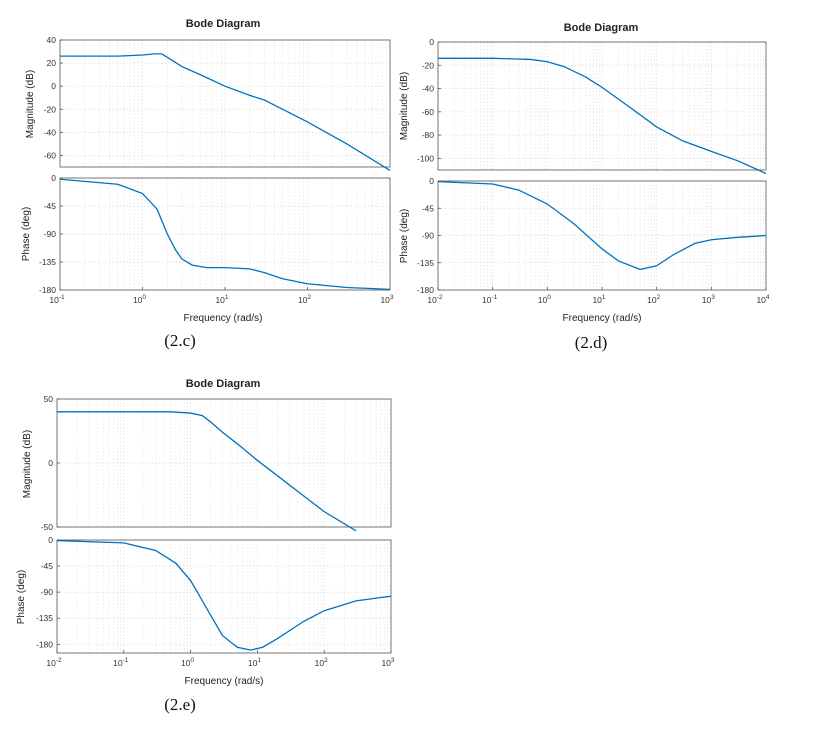 This screenshot has height=745, width=820. Describe the element at coordinates (425, 158) in the screenshot. I see `y-tick-label: -100` at that location.